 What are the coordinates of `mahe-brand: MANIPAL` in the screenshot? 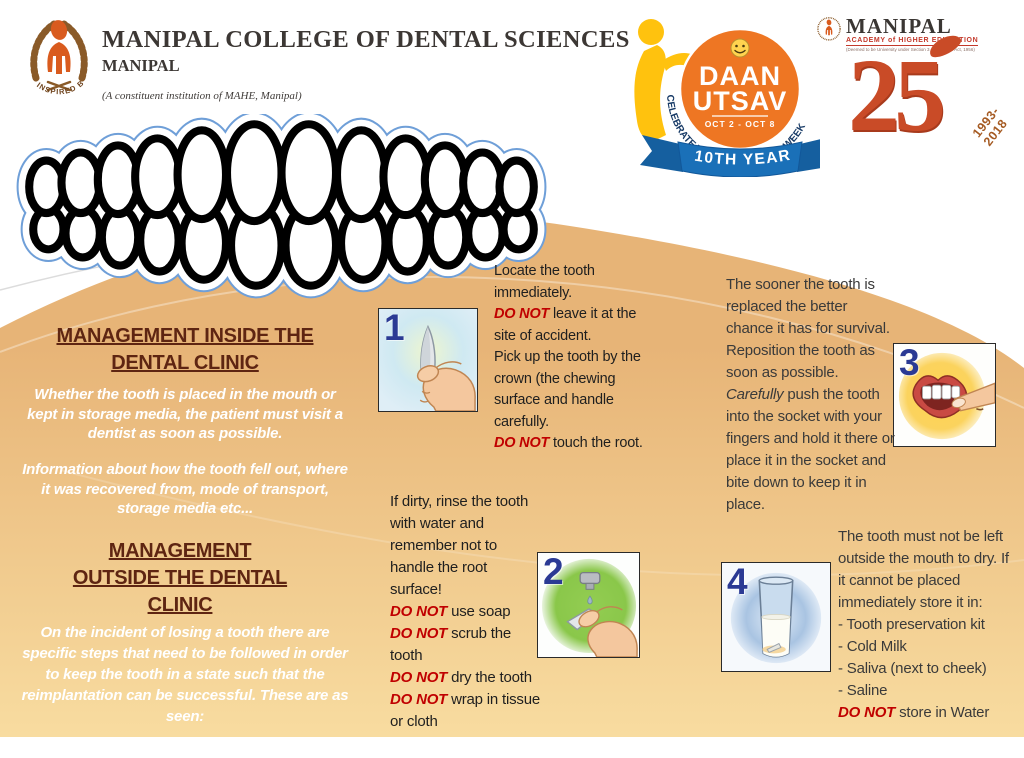 It's located at (899, 26).